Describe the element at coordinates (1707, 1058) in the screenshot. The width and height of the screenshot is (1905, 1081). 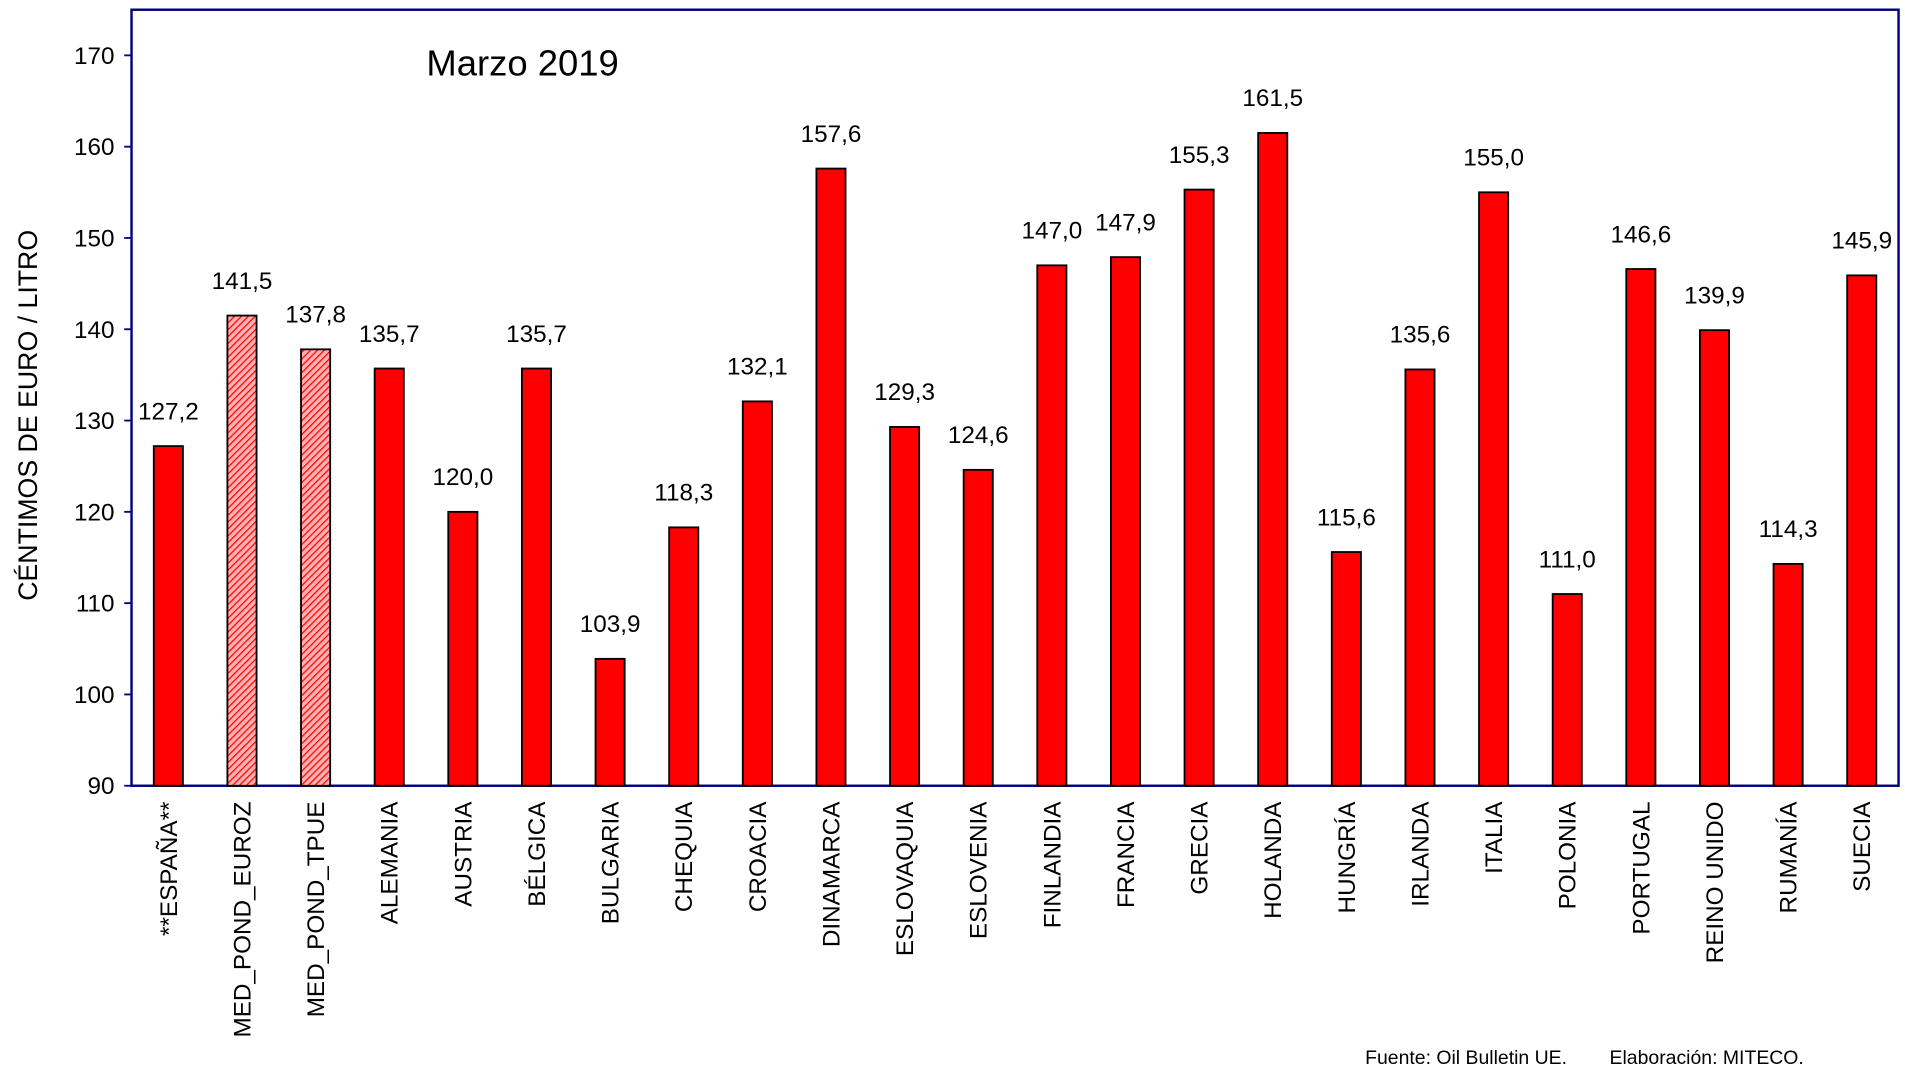
I see `credit-note: Elaboración: MITECO.` at that location.